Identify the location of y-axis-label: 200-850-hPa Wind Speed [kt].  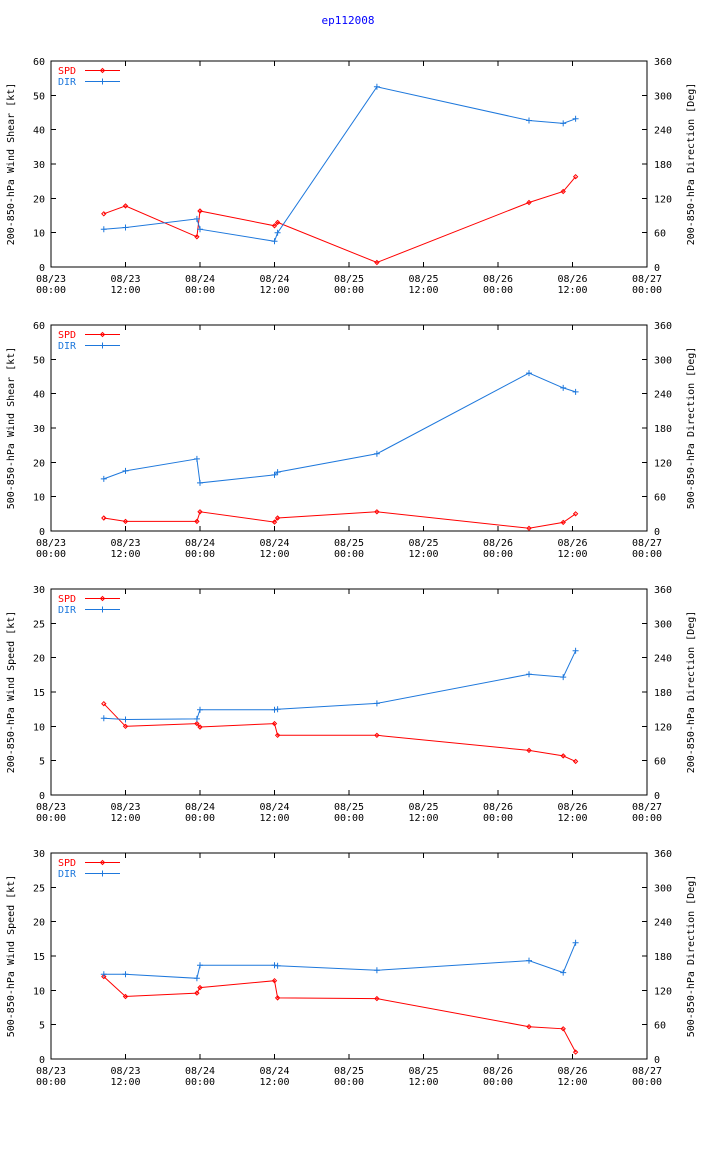
(11, 692).